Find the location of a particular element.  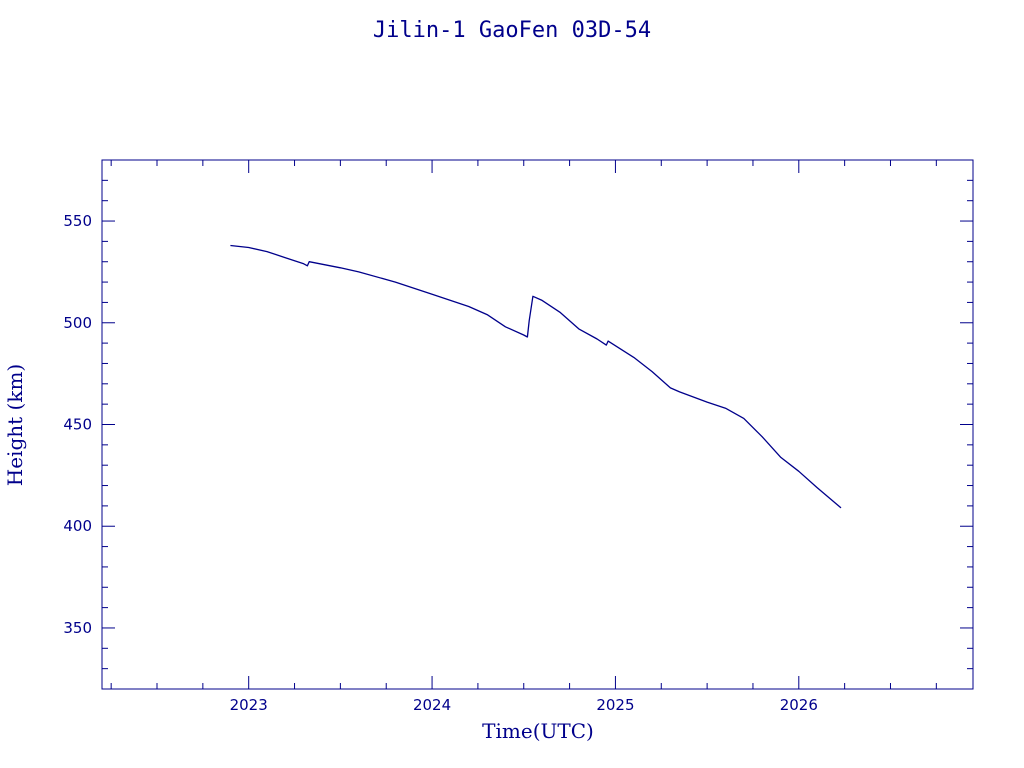

y-tick-label: 400 is located at coordinates (77, 526).